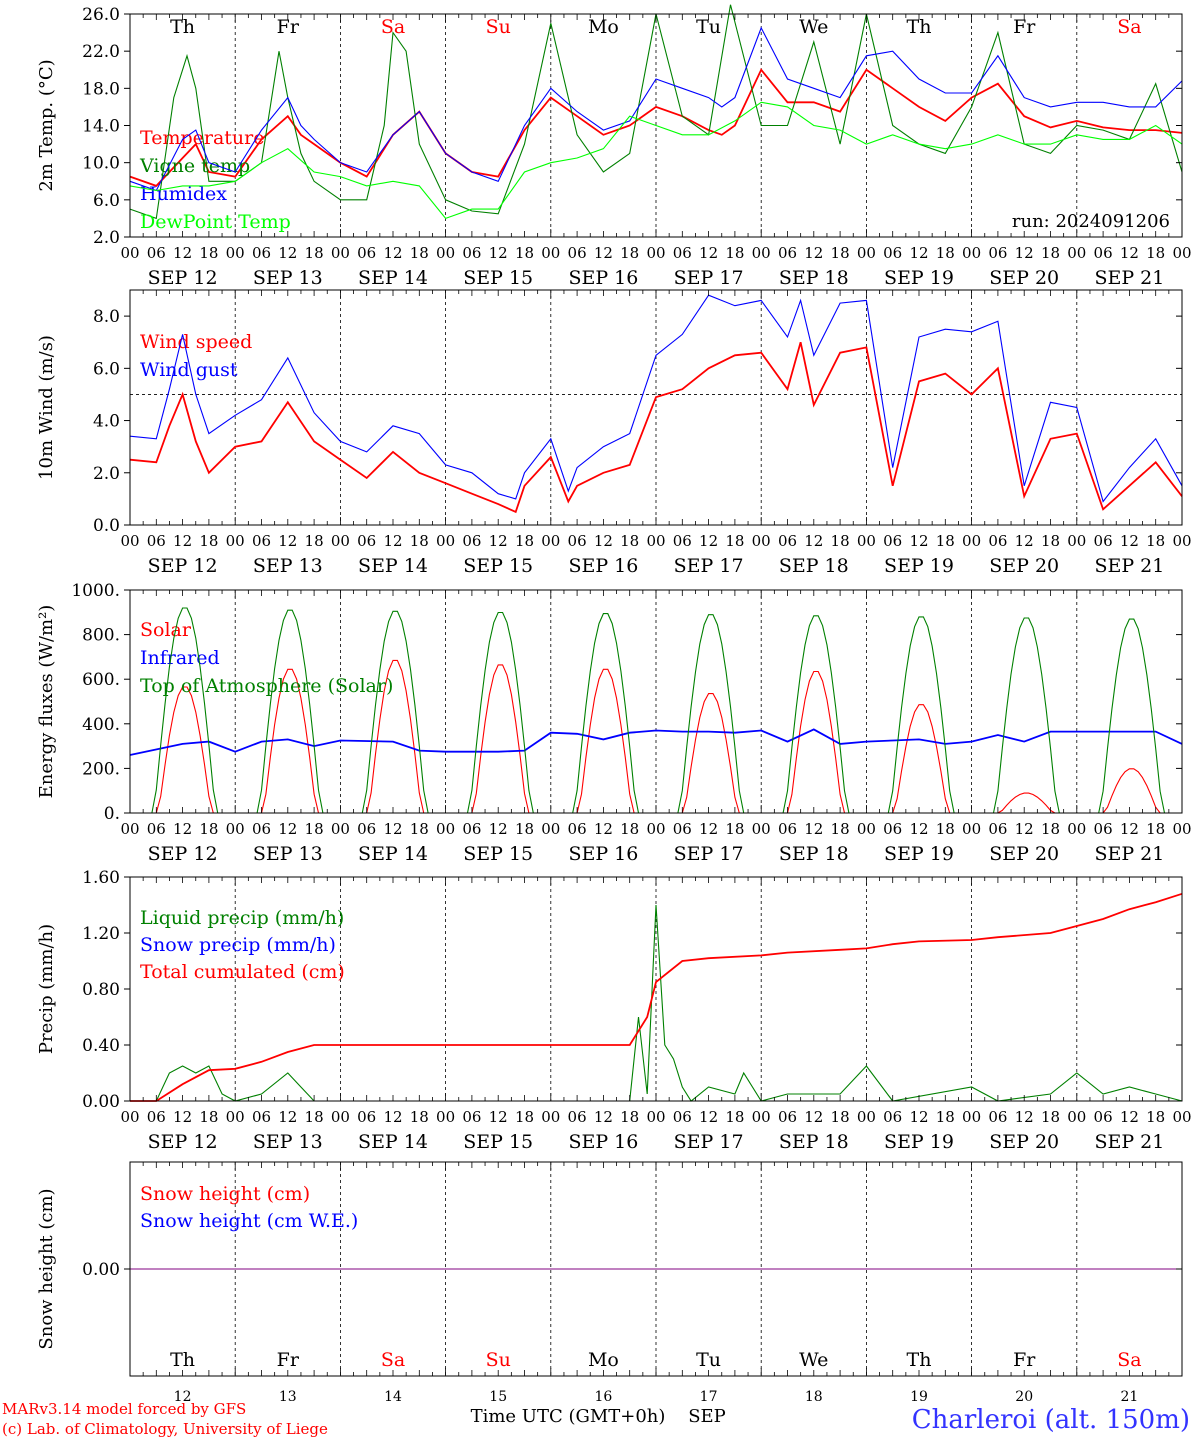  Describe the element at coordinates (238, 945) in the screenshot. I see `legend-precip-1: Snow precip (mm/h)` at that location.